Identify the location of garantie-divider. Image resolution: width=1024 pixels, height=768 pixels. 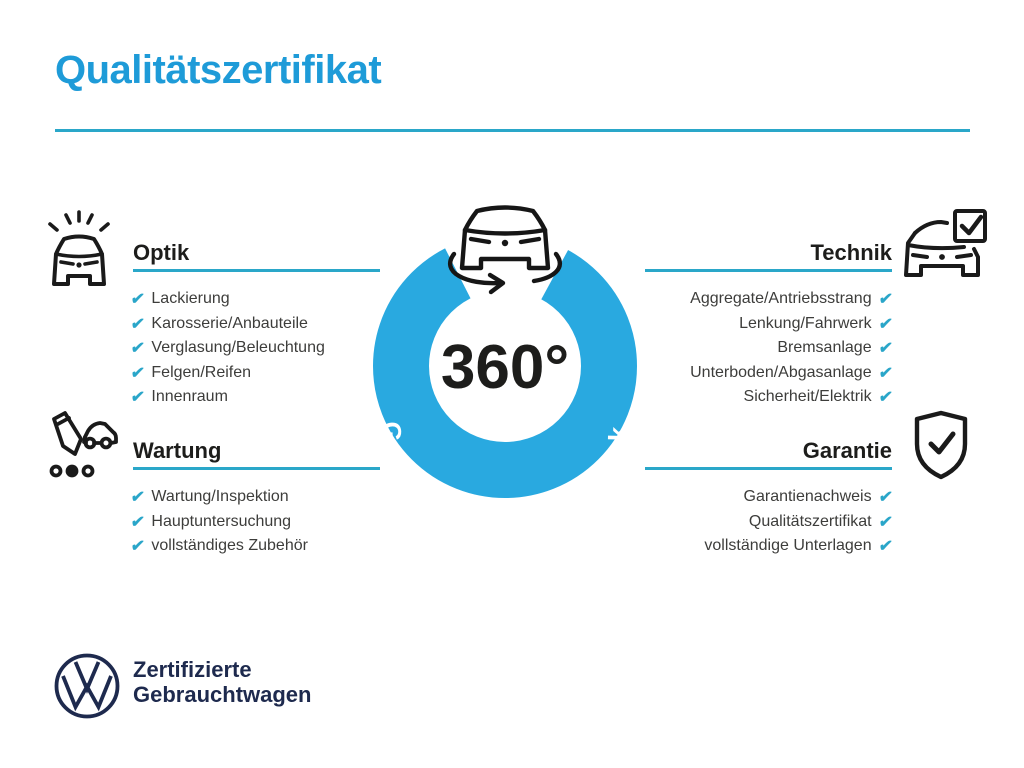
(768, 468).